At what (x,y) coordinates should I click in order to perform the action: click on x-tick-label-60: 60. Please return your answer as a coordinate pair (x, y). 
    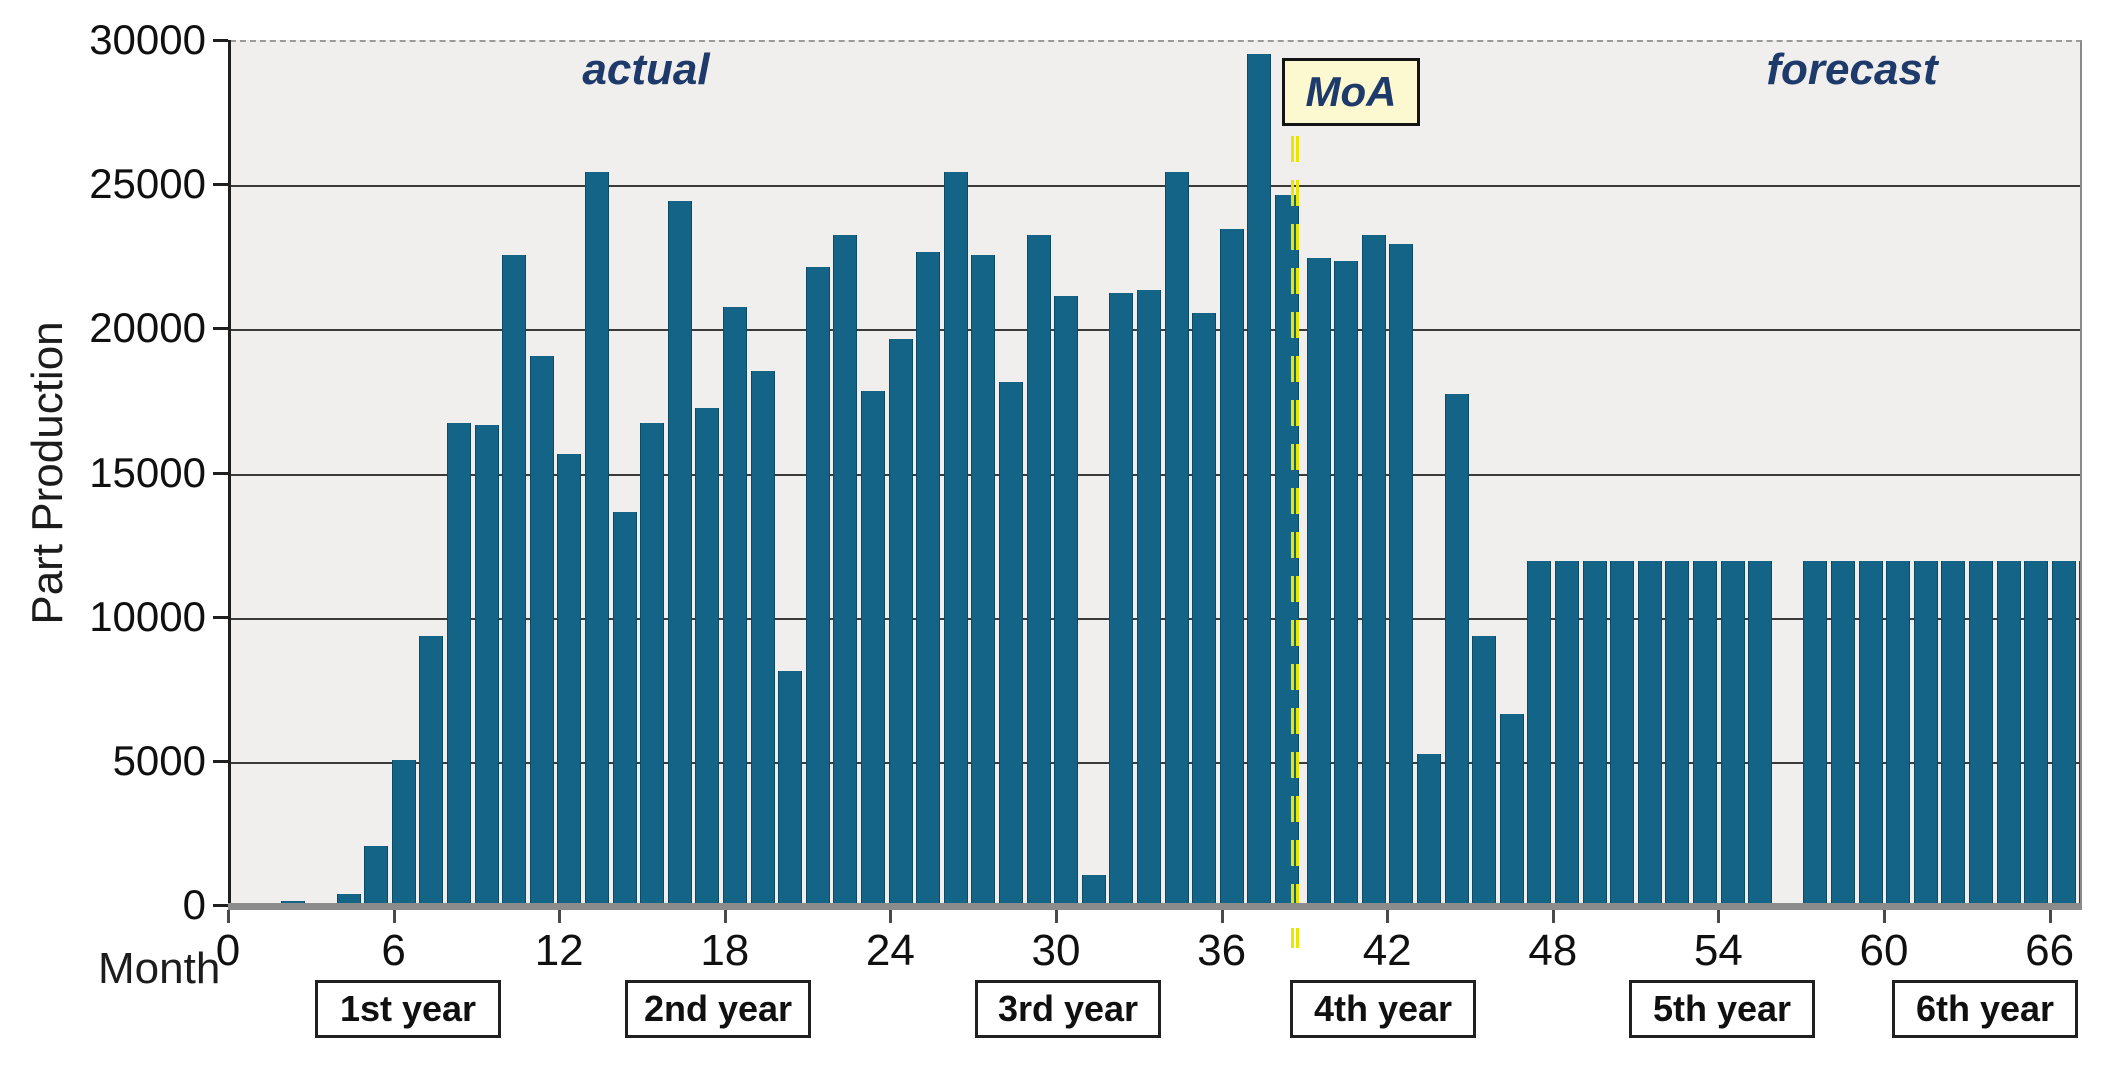
    Looking at the image, I should click on (1884, 950).